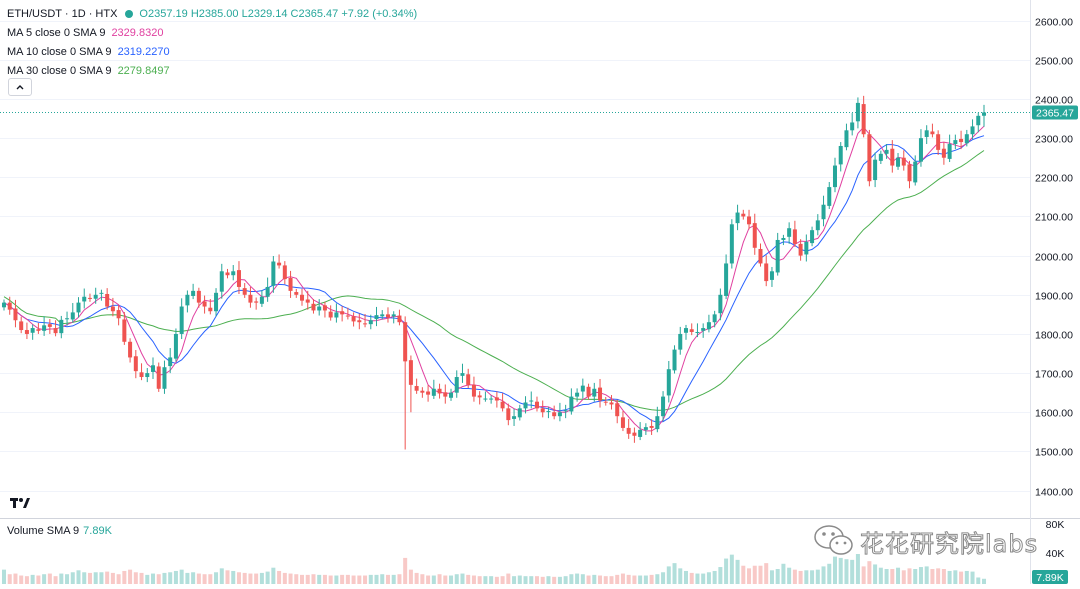 Image resolution: width=1080 pixels, height=589 pixels. I want to click on price-tick-label: 2600.00, so click(1054, 23).